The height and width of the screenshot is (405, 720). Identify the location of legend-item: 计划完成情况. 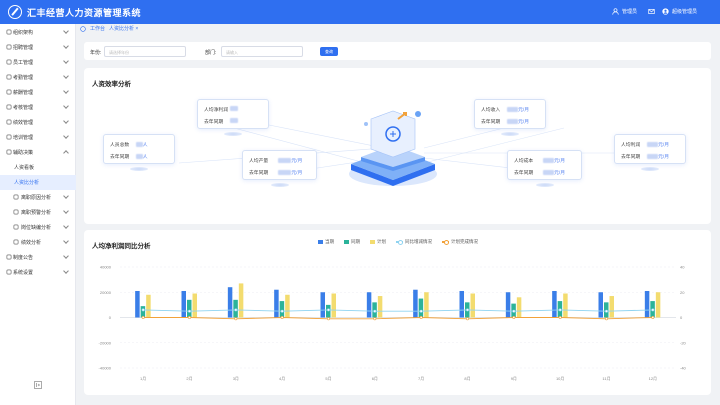
(460, 242).